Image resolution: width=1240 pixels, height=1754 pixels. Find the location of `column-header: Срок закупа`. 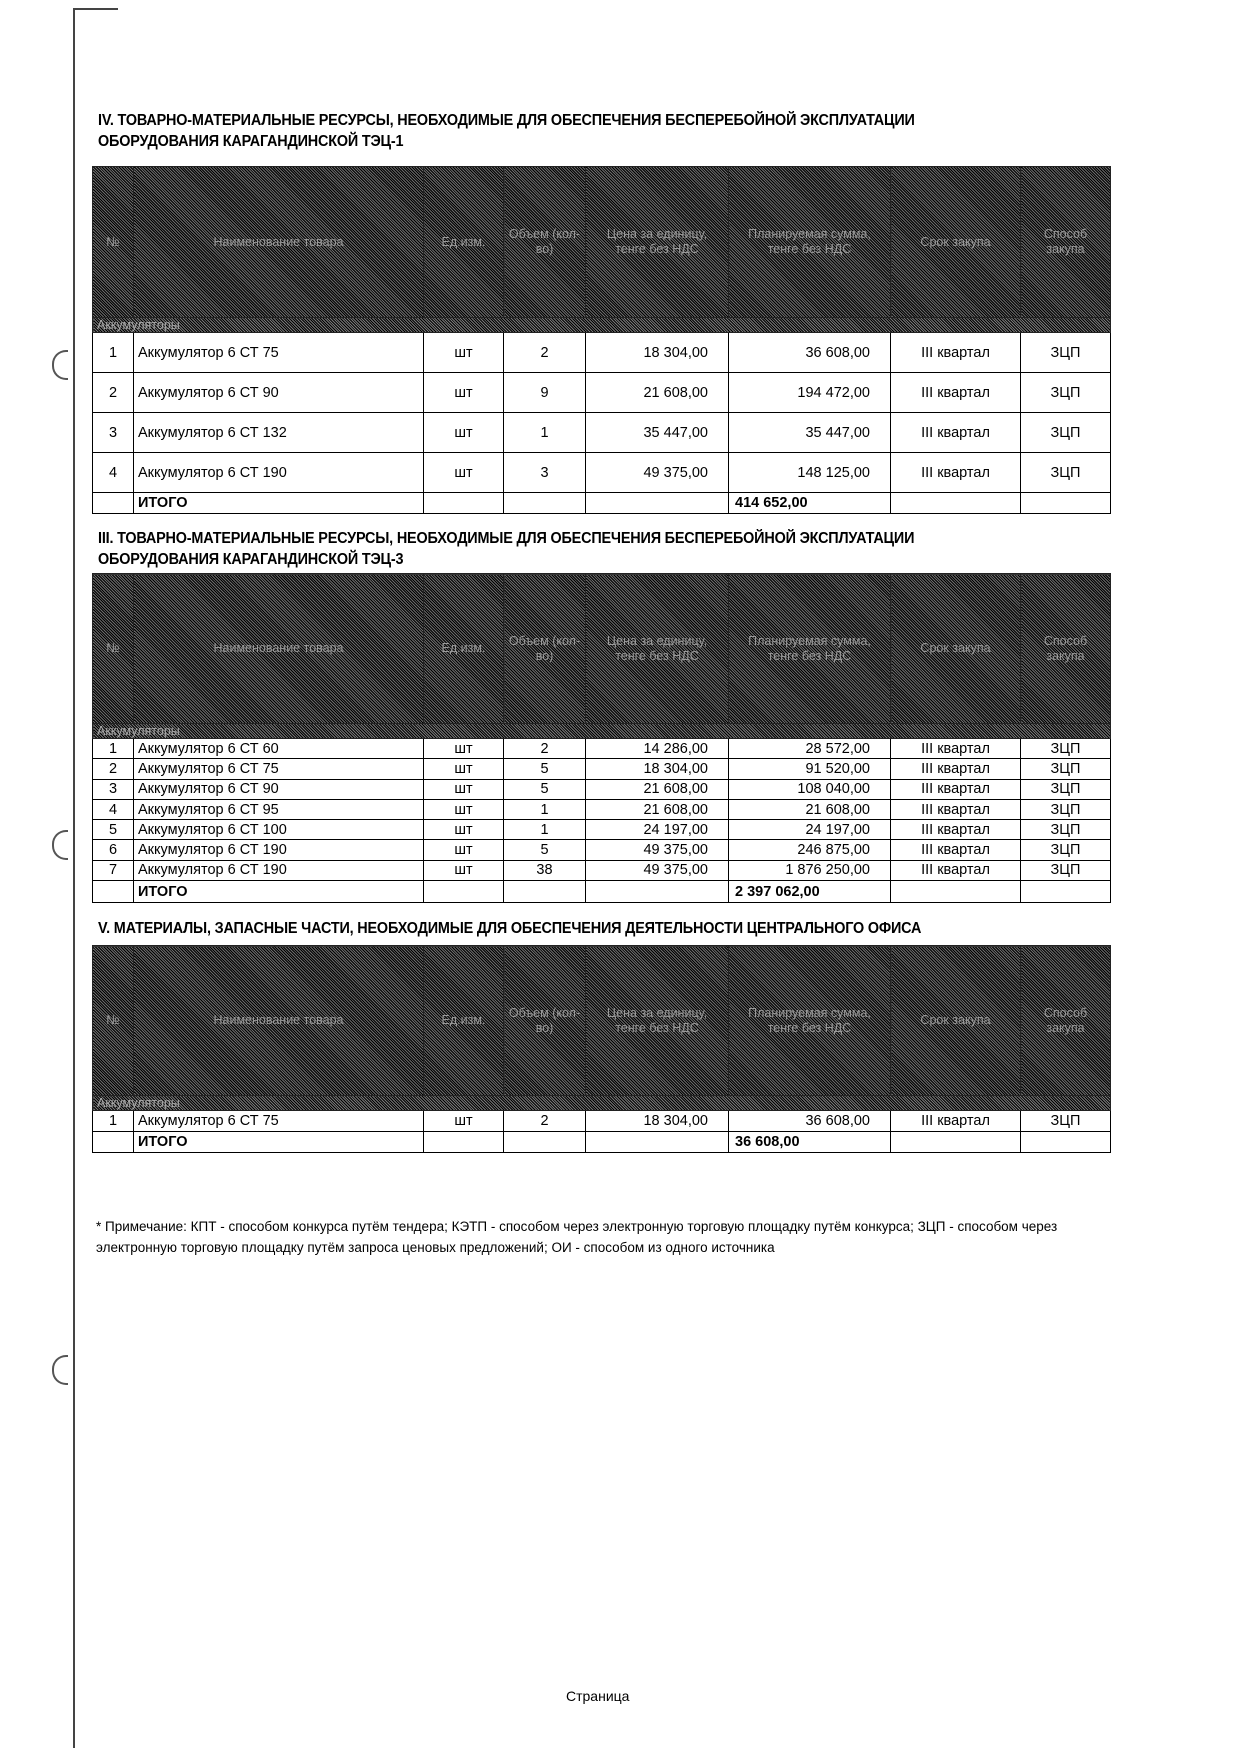

column-header: Срок закупа is located at coordinates (955, 648).